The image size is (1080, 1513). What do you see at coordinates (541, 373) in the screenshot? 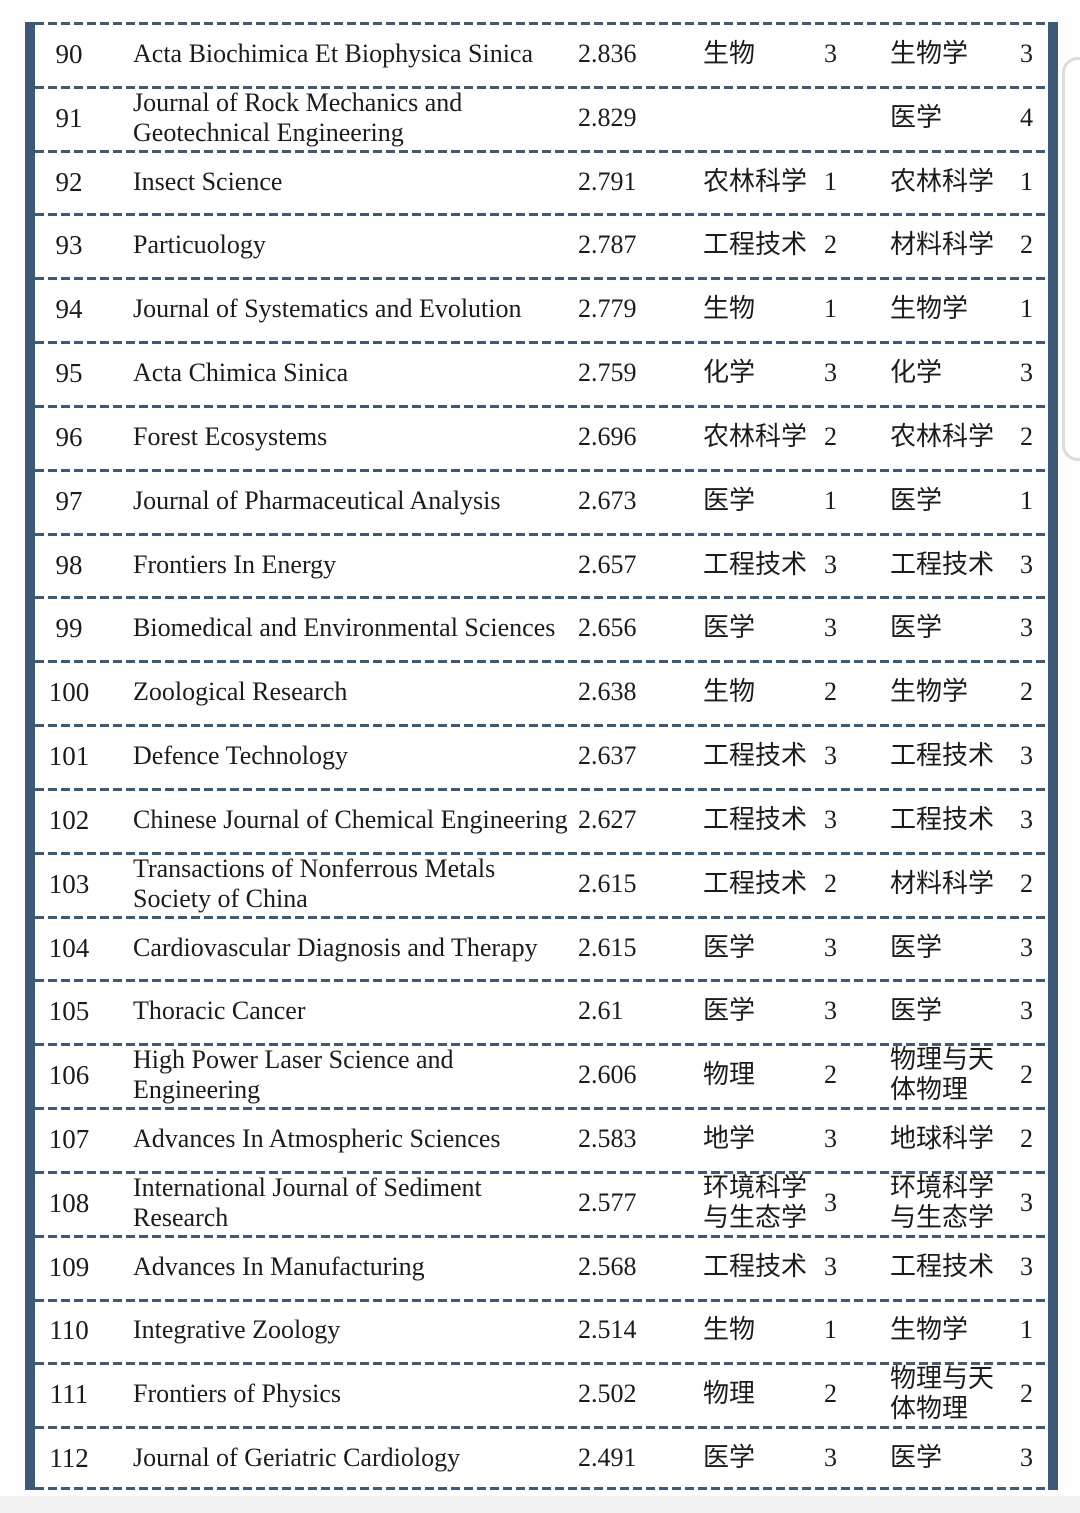
I see `table-row: 95 Acta Chimica Sinica 2.759 化学 3 化学 3` at bounding box center [541, 373].